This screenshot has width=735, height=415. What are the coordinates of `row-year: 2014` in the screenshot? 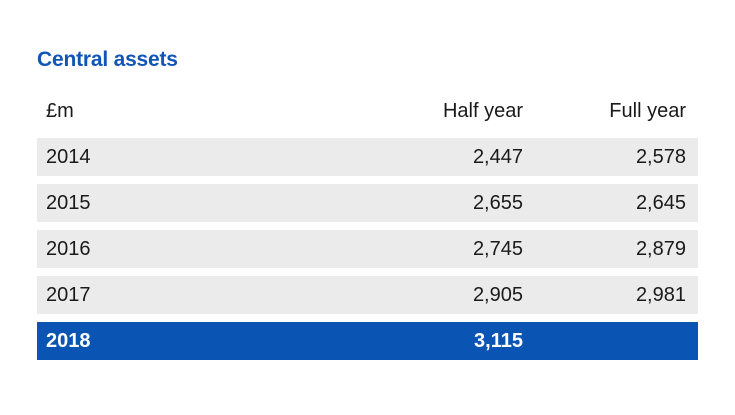 It's located at (68, 157).